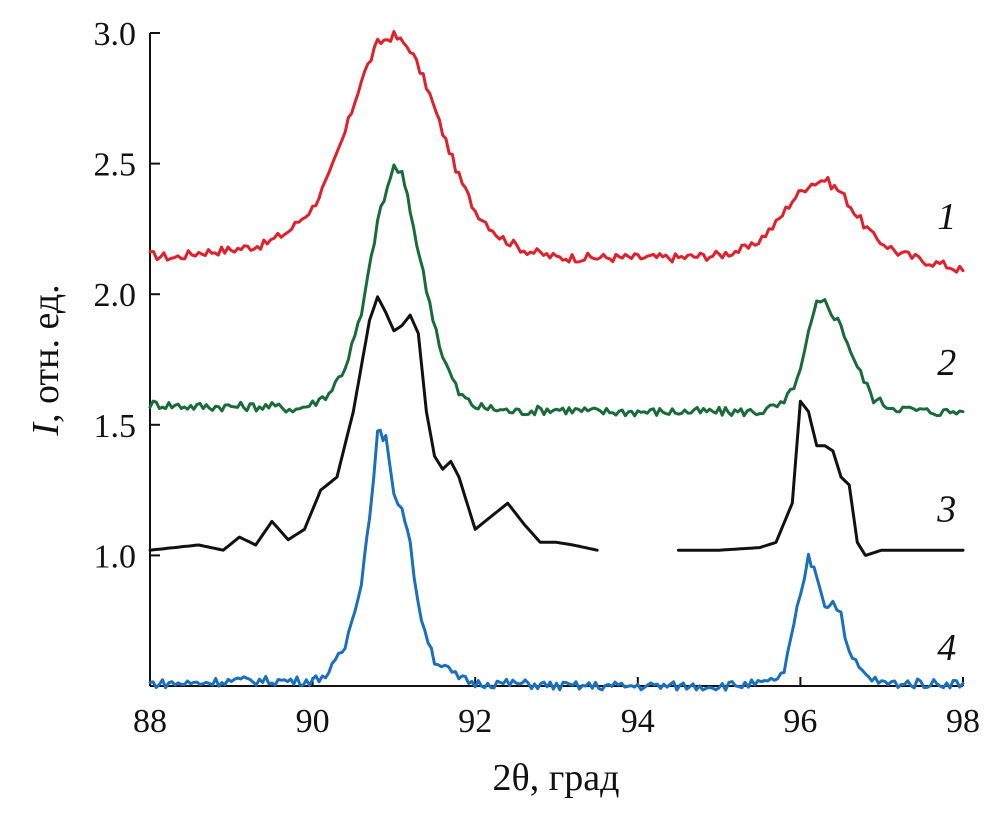 This screenshot has height=813, width=996. What do you see at coordinates (115, 34) in the screenshot?
I see `y-tick-label: 3.0` at bounding box center [115, 34].